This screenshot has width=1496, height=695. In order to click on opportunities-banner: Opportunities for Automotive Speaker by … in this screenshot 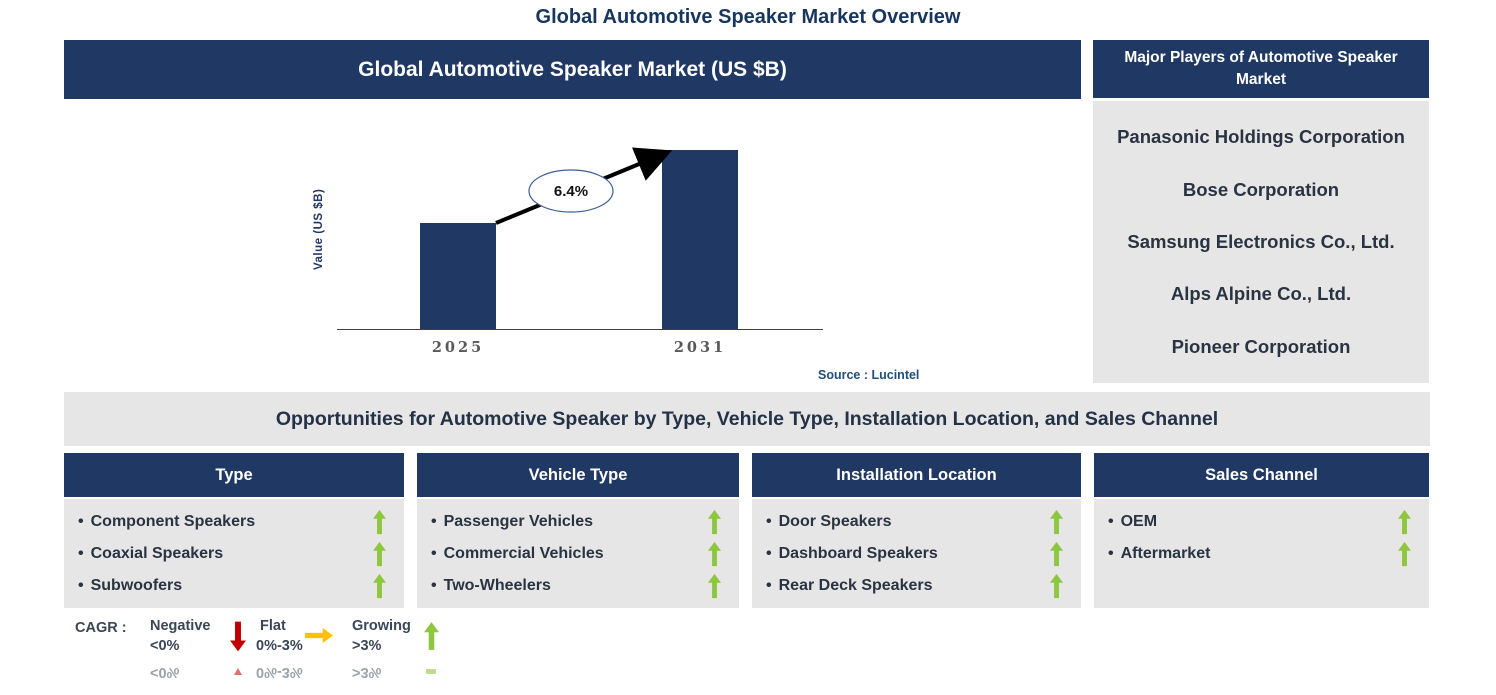, I will do `click(747, 419)`.